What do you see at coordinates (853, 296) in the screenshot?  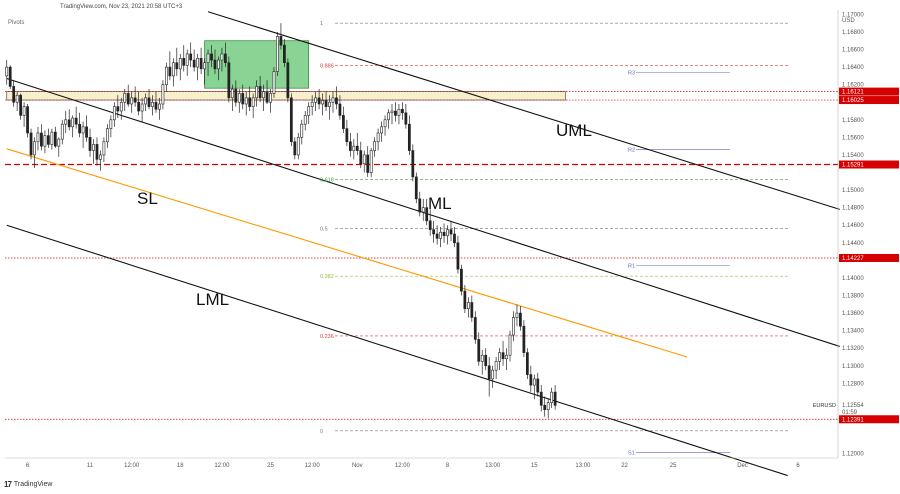 I see `price-tick-label: 1.13800` at bounding box center [853, 296].